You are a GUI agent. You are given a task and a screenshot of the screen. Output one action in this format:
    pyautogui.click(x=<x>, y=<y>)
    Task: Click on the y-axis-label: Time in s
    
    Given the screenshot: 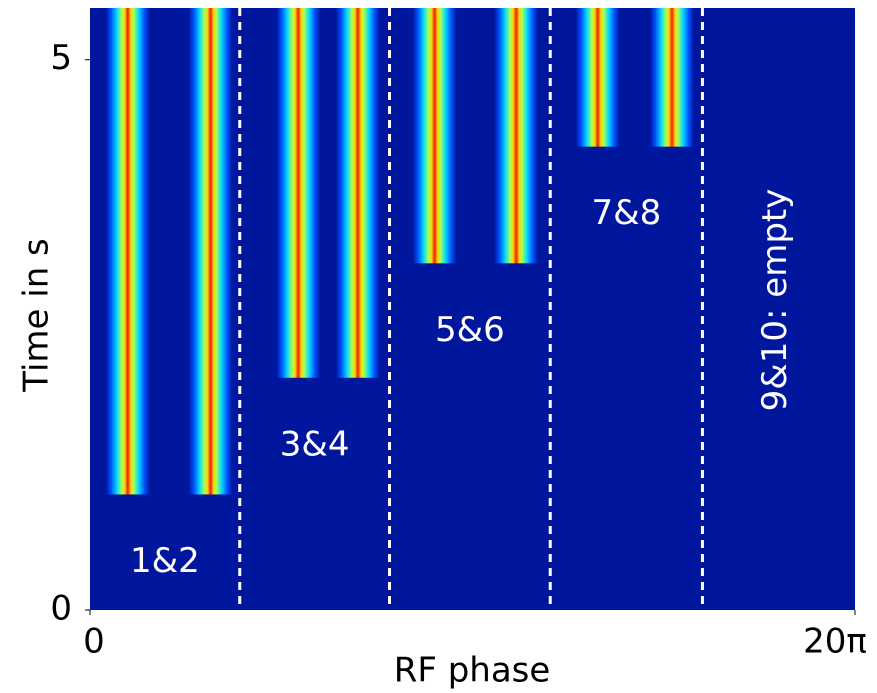 What is the action you would take?
    pyautogui.click(x=37, y=315)
    